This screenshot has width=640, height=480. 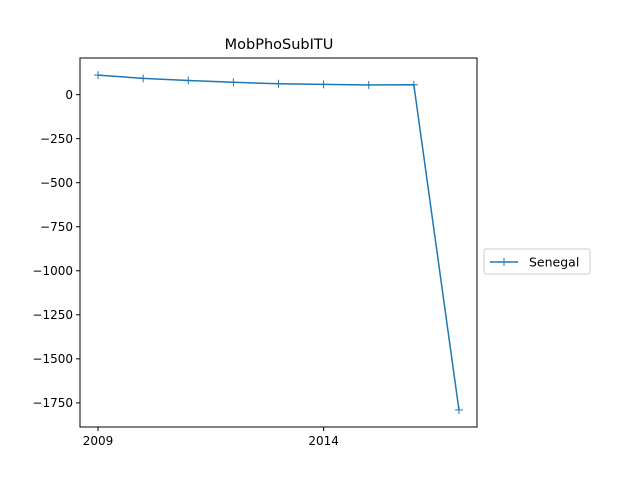 What do you see at coordinates (52, 315) in the screenshot?
I see `y-tick-label: −1250` at bounding box center [52, 315].